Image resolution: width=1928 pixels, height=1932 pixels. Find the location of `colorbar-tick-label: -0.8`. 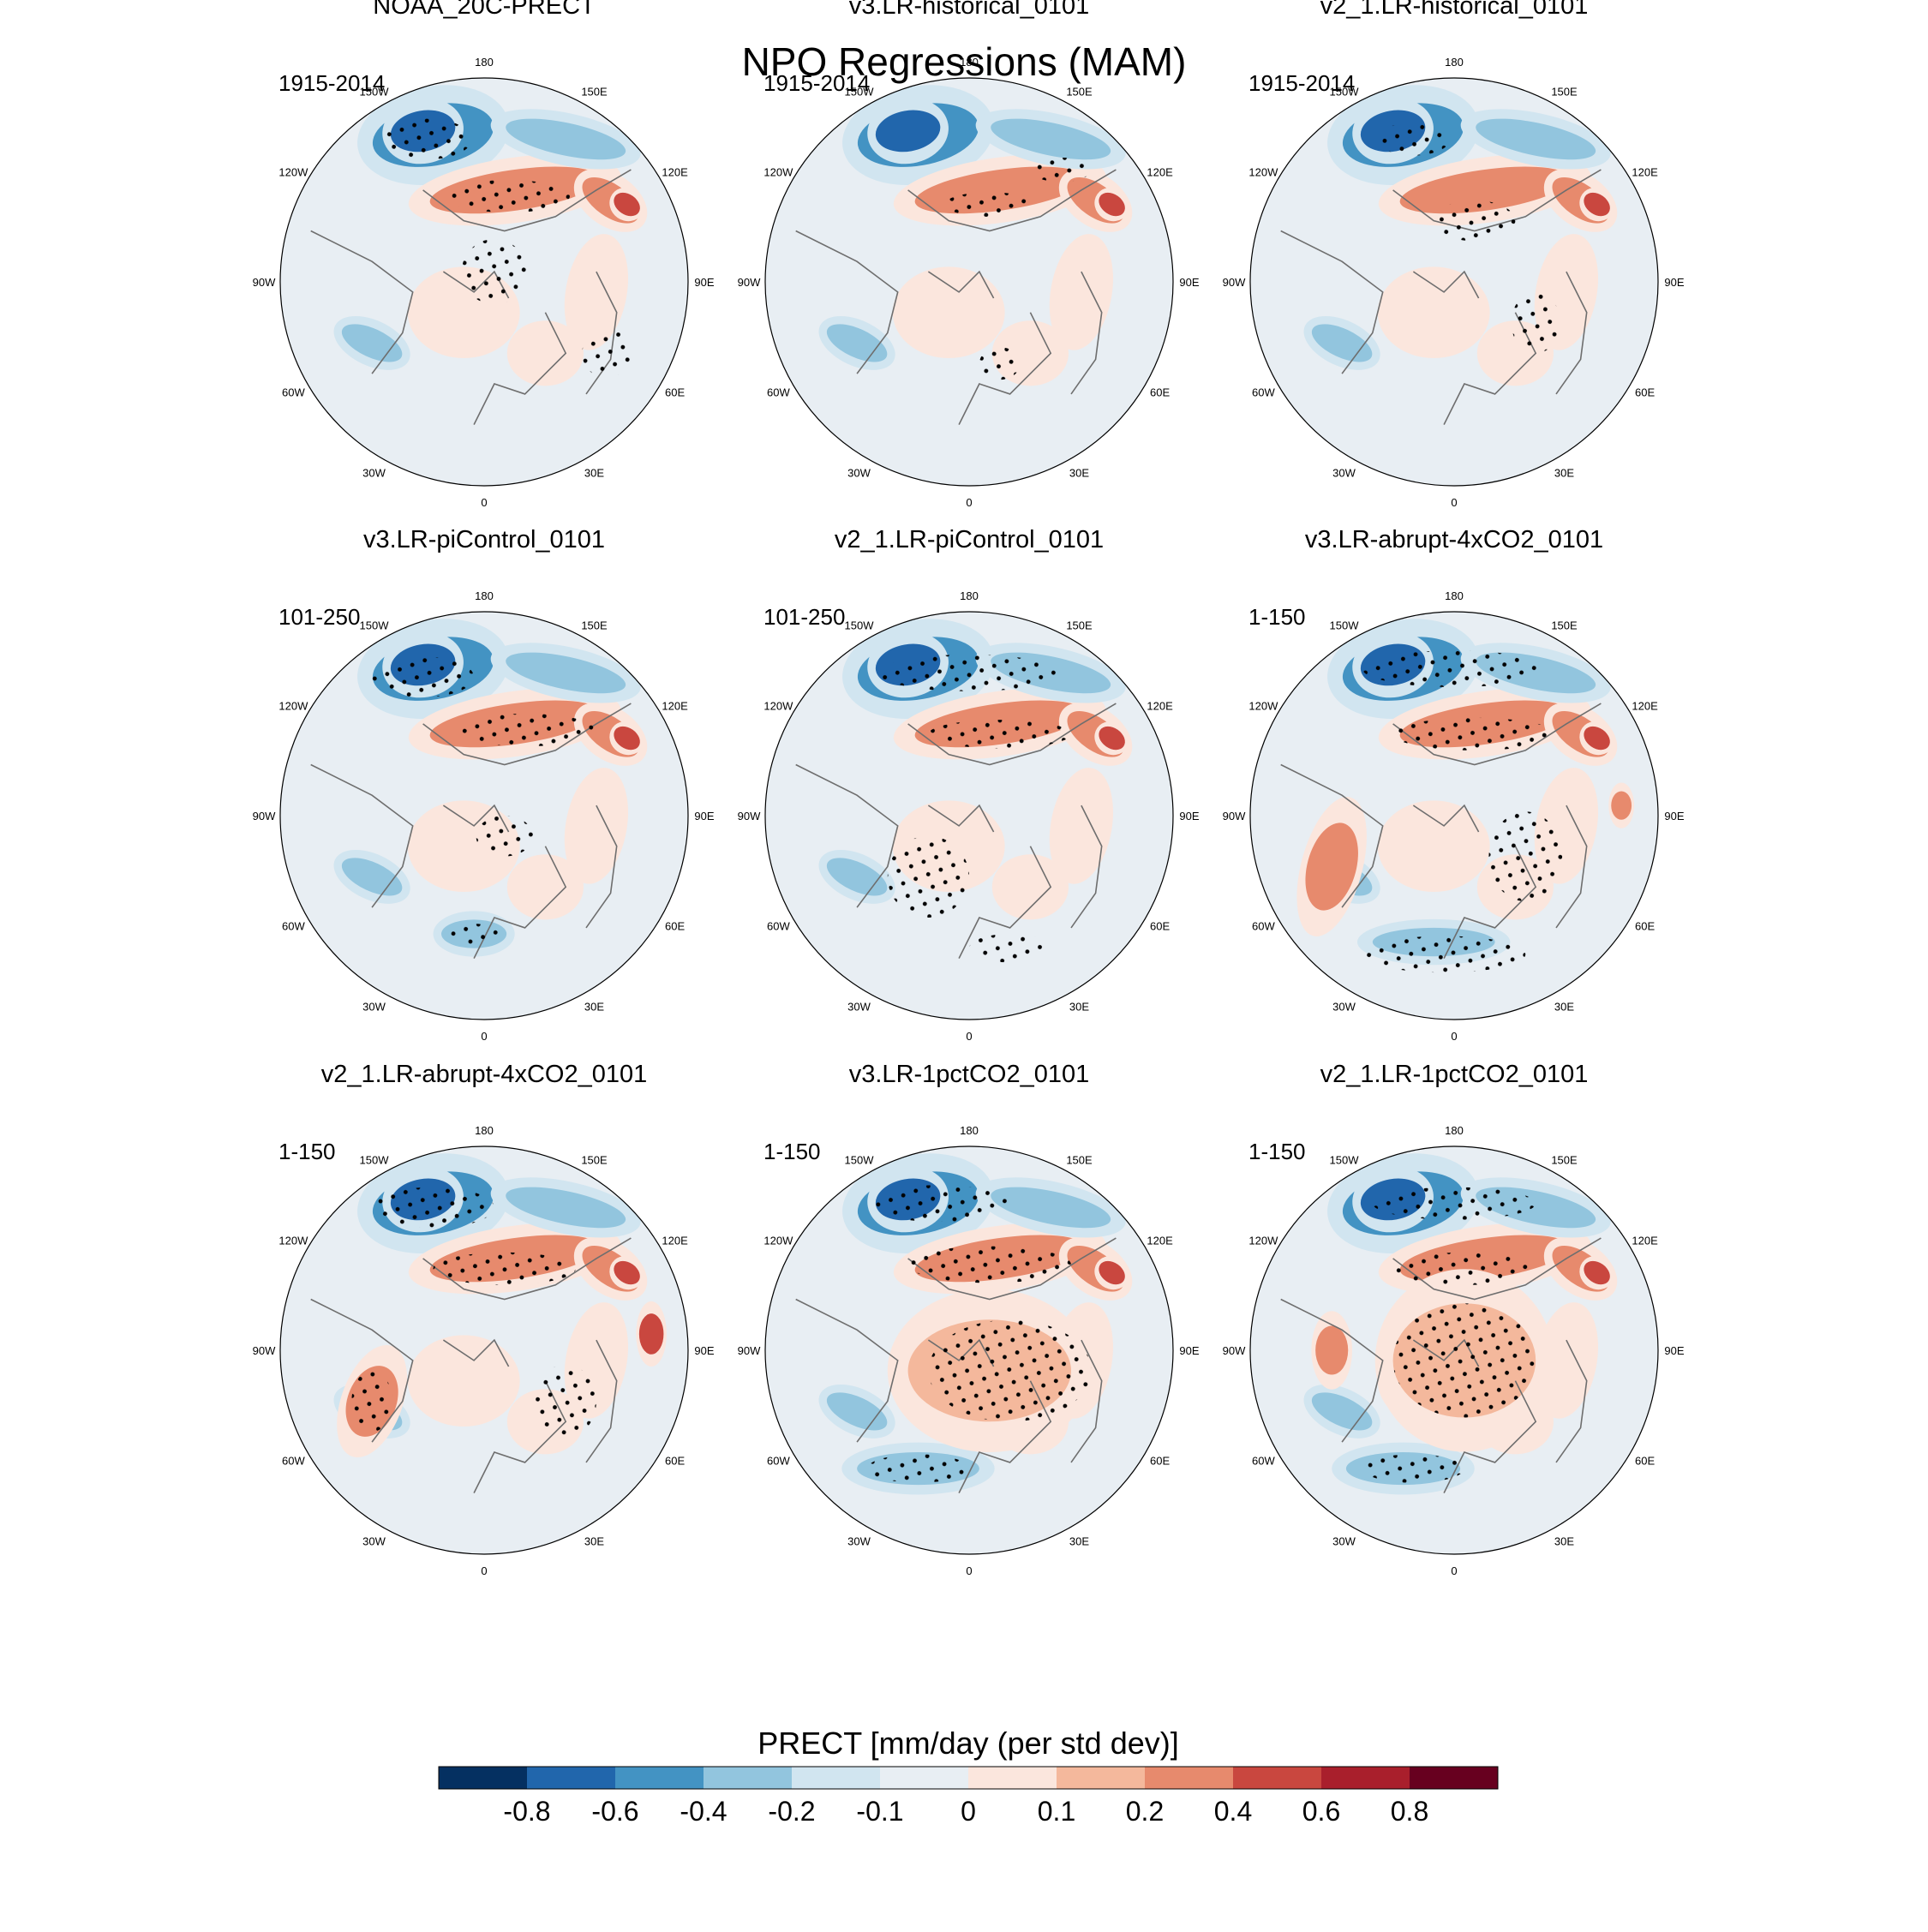

colorbar-tick-label: -0.8 is located at coordinates (526, 1811).